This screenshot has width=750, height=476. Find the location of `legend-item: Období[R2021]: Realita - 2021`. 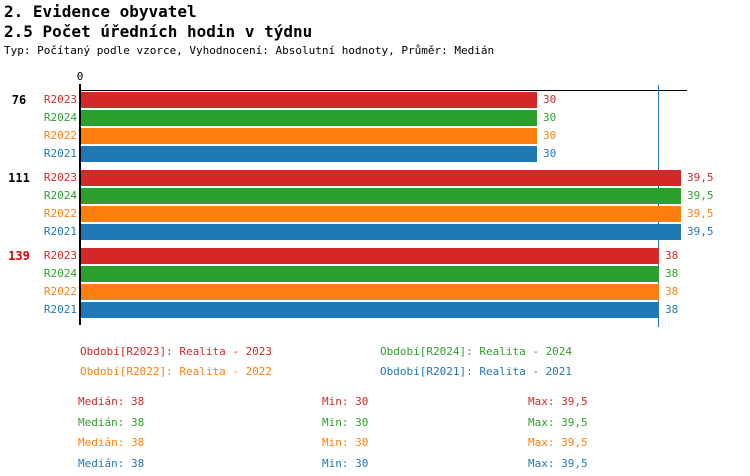

legend-item: Období[R2021]: Realita - 2021 is located at coordinates (476, 371).